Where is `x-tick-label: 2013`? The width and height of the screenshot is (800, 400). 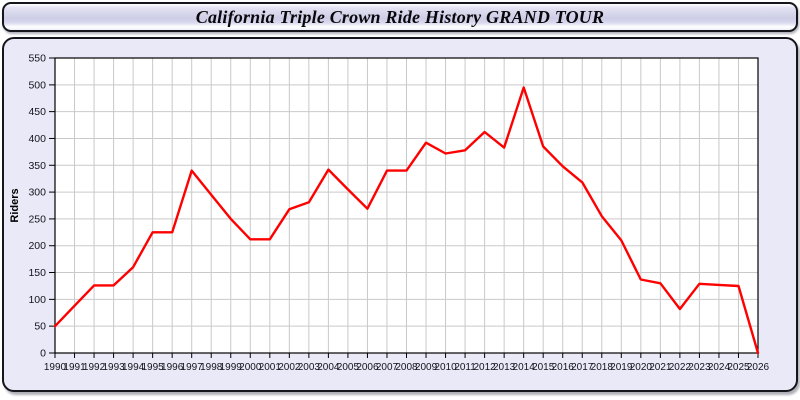 x-tick-label: 2013 is located at coordinates (504, 367).